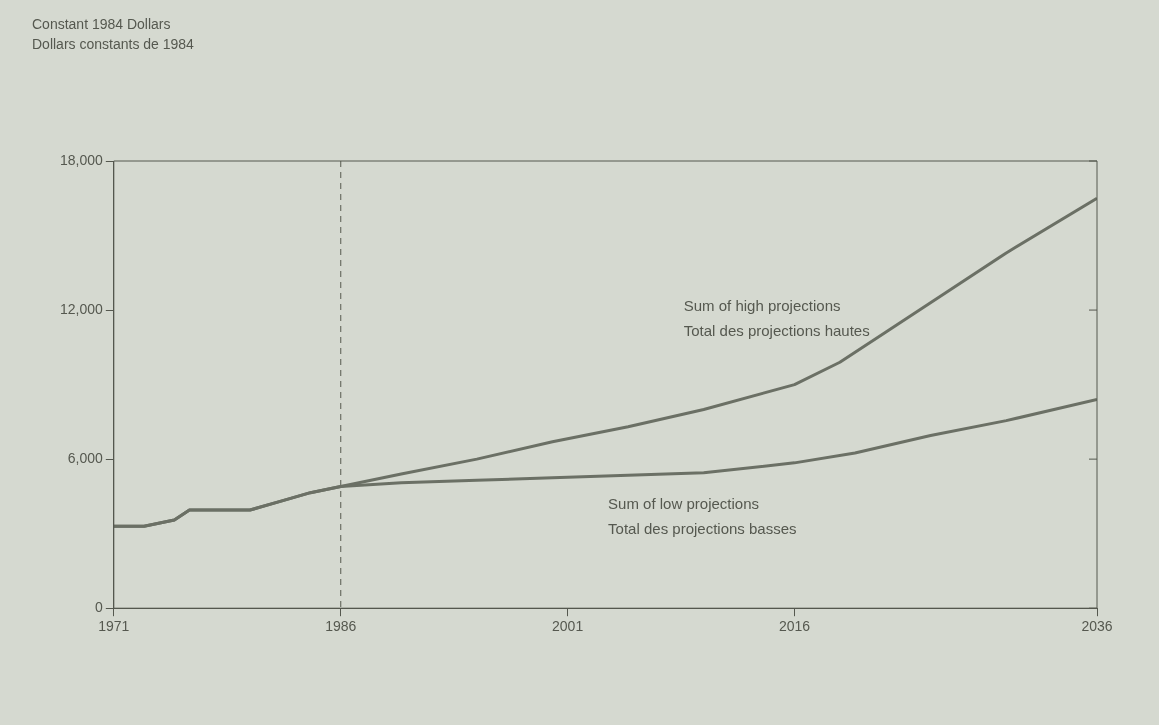  I want to click on series-label: Sum of low projections Total des projections basses, so click(702, 515).